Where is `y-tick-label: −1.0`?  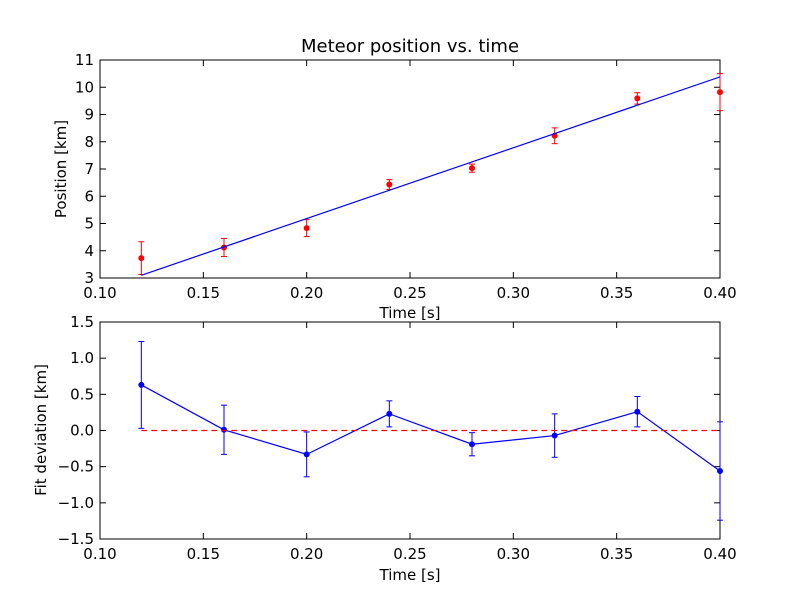 y-tick-label: −1.0 is located at coordinates (76, 503).